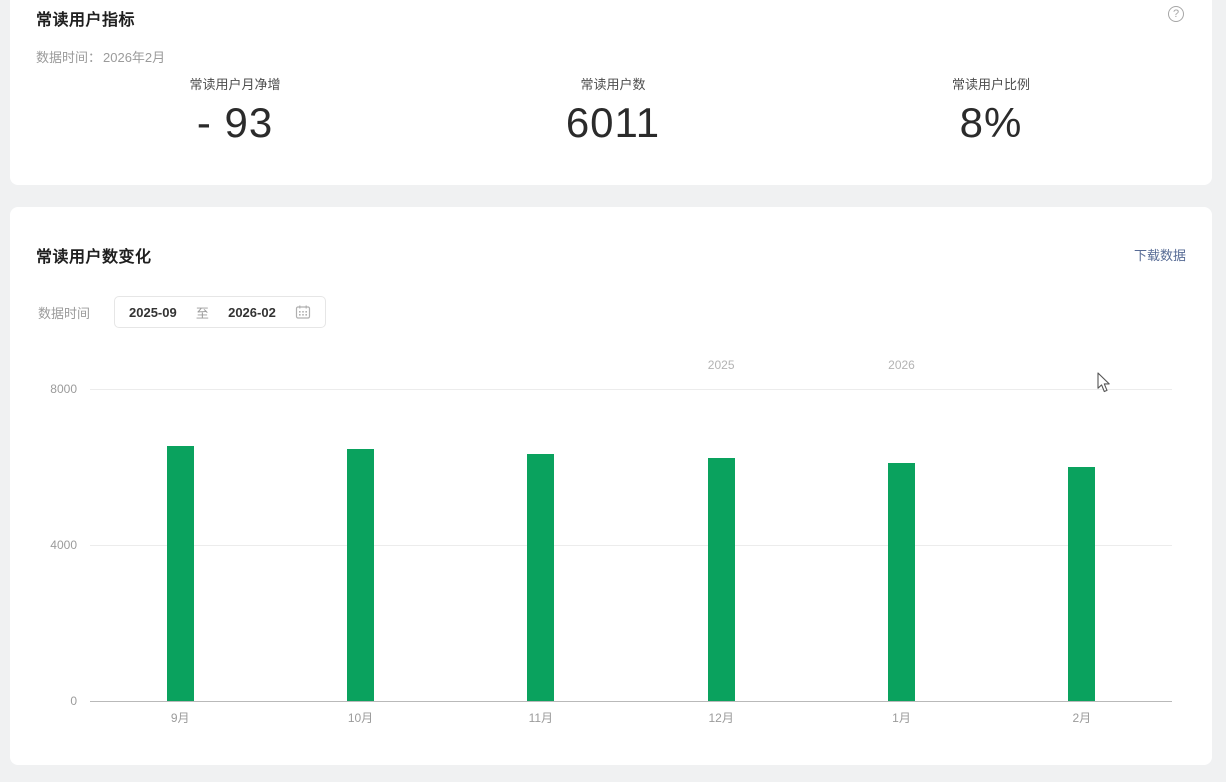  What do you see at coordinates (202, 313) in the screenshot?
I see `date-range-separator: 至` at bounding box center [202, 313].